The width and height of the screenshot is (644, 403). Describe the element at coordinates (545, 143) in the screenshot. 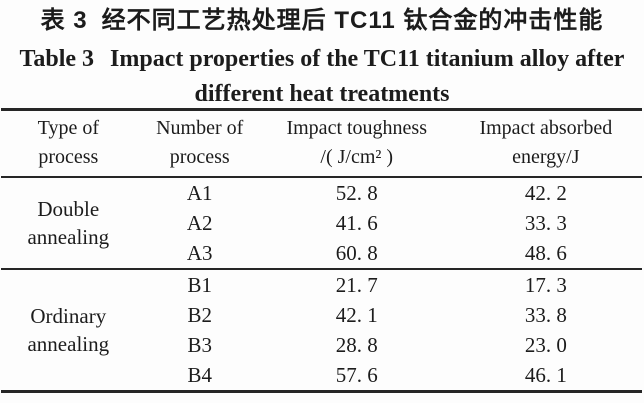

I see `col-header-impact-absorbed-energy: Impact absorbed energy/J` at that location.